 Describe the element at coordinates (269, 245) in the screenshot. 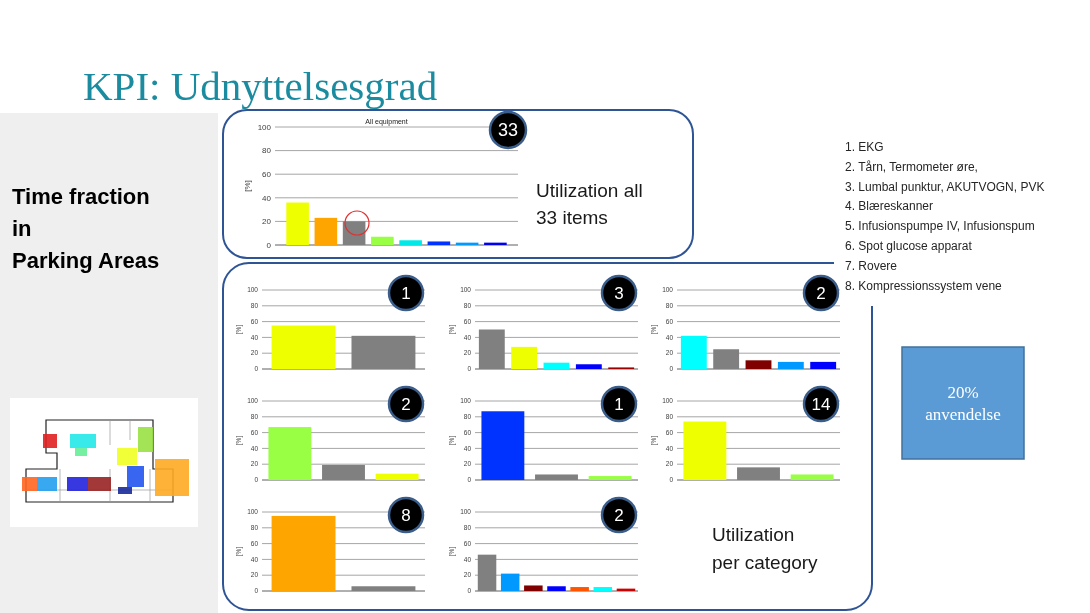

I see `y-tick-label: 0` at that location.